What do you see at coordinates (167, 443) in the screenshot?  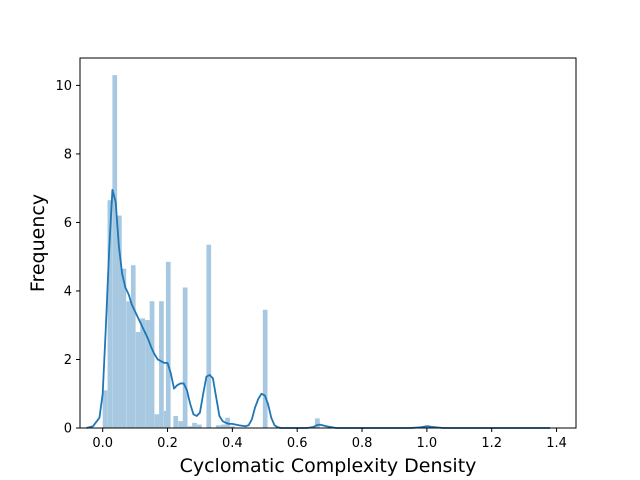 I see `x-tick-label: 0.2` at bounding box center [167, 443].